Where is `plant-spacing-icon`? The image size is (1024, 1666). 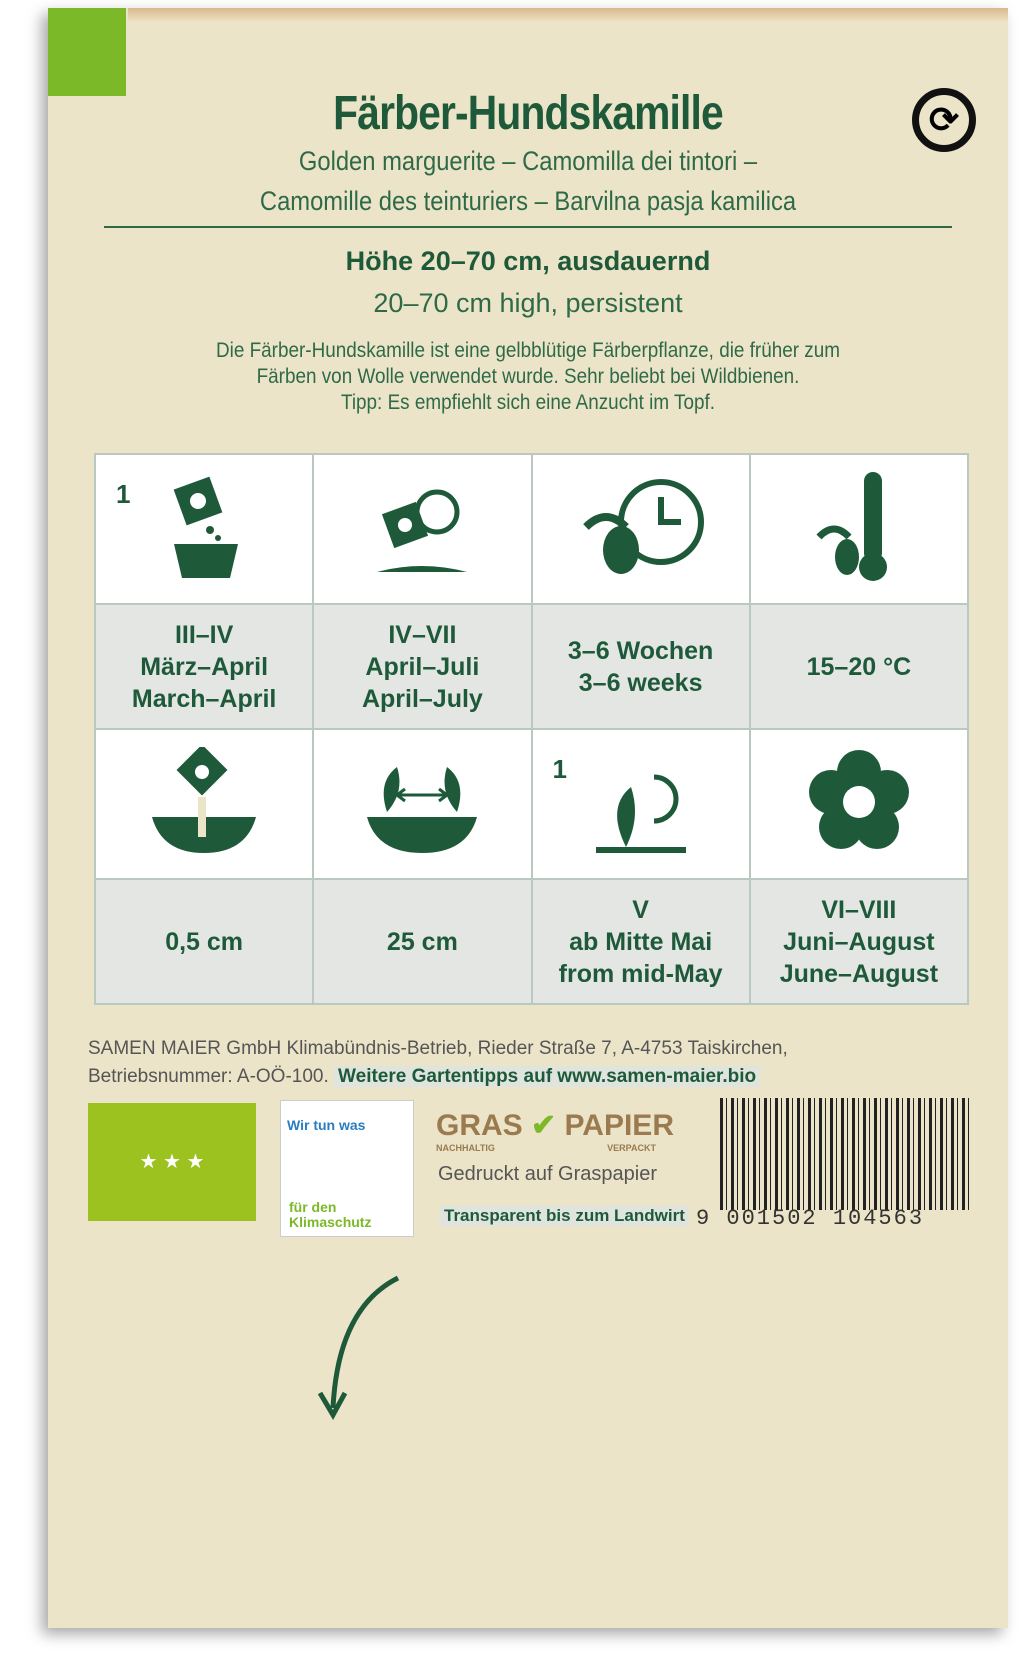 plant-spacing-icon is located at coordinates (422, 804).